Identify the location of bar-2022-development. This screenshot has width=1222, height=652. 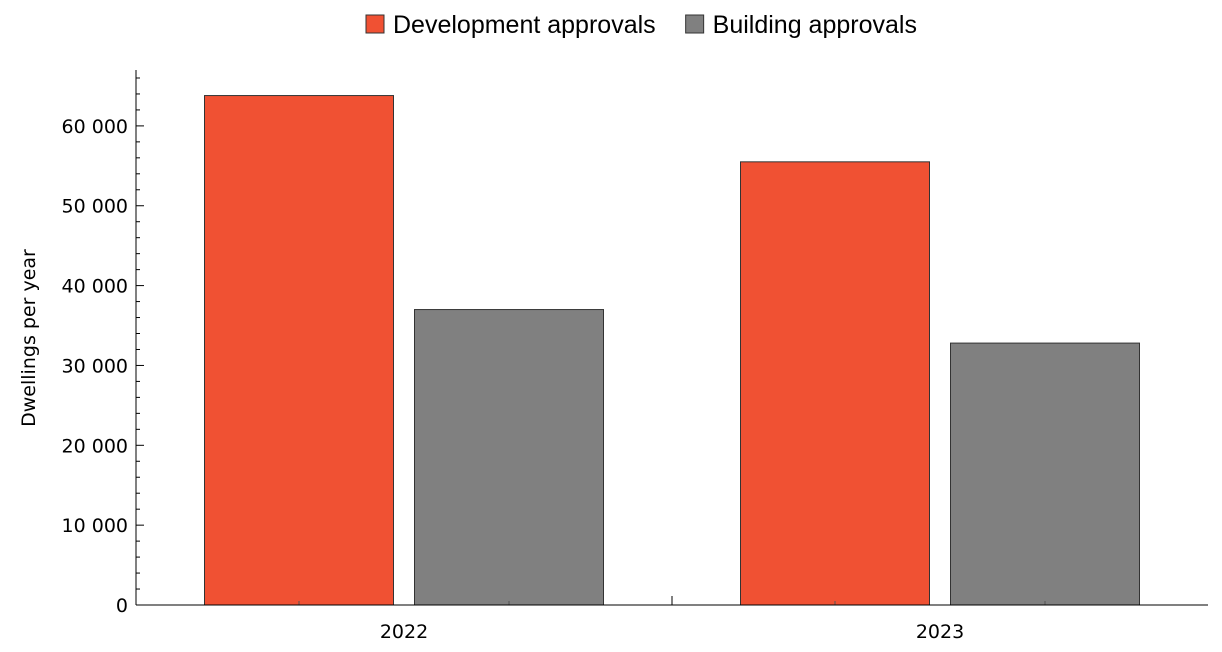
(299, 350).